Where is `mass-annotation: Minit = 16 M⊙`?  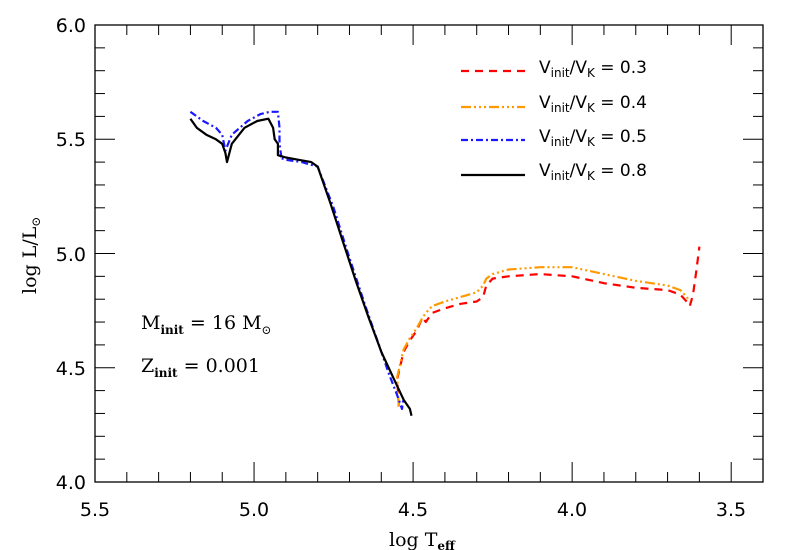 mass-annotation: Minit = 16 M⊙ is located at coordinates (206, 324).